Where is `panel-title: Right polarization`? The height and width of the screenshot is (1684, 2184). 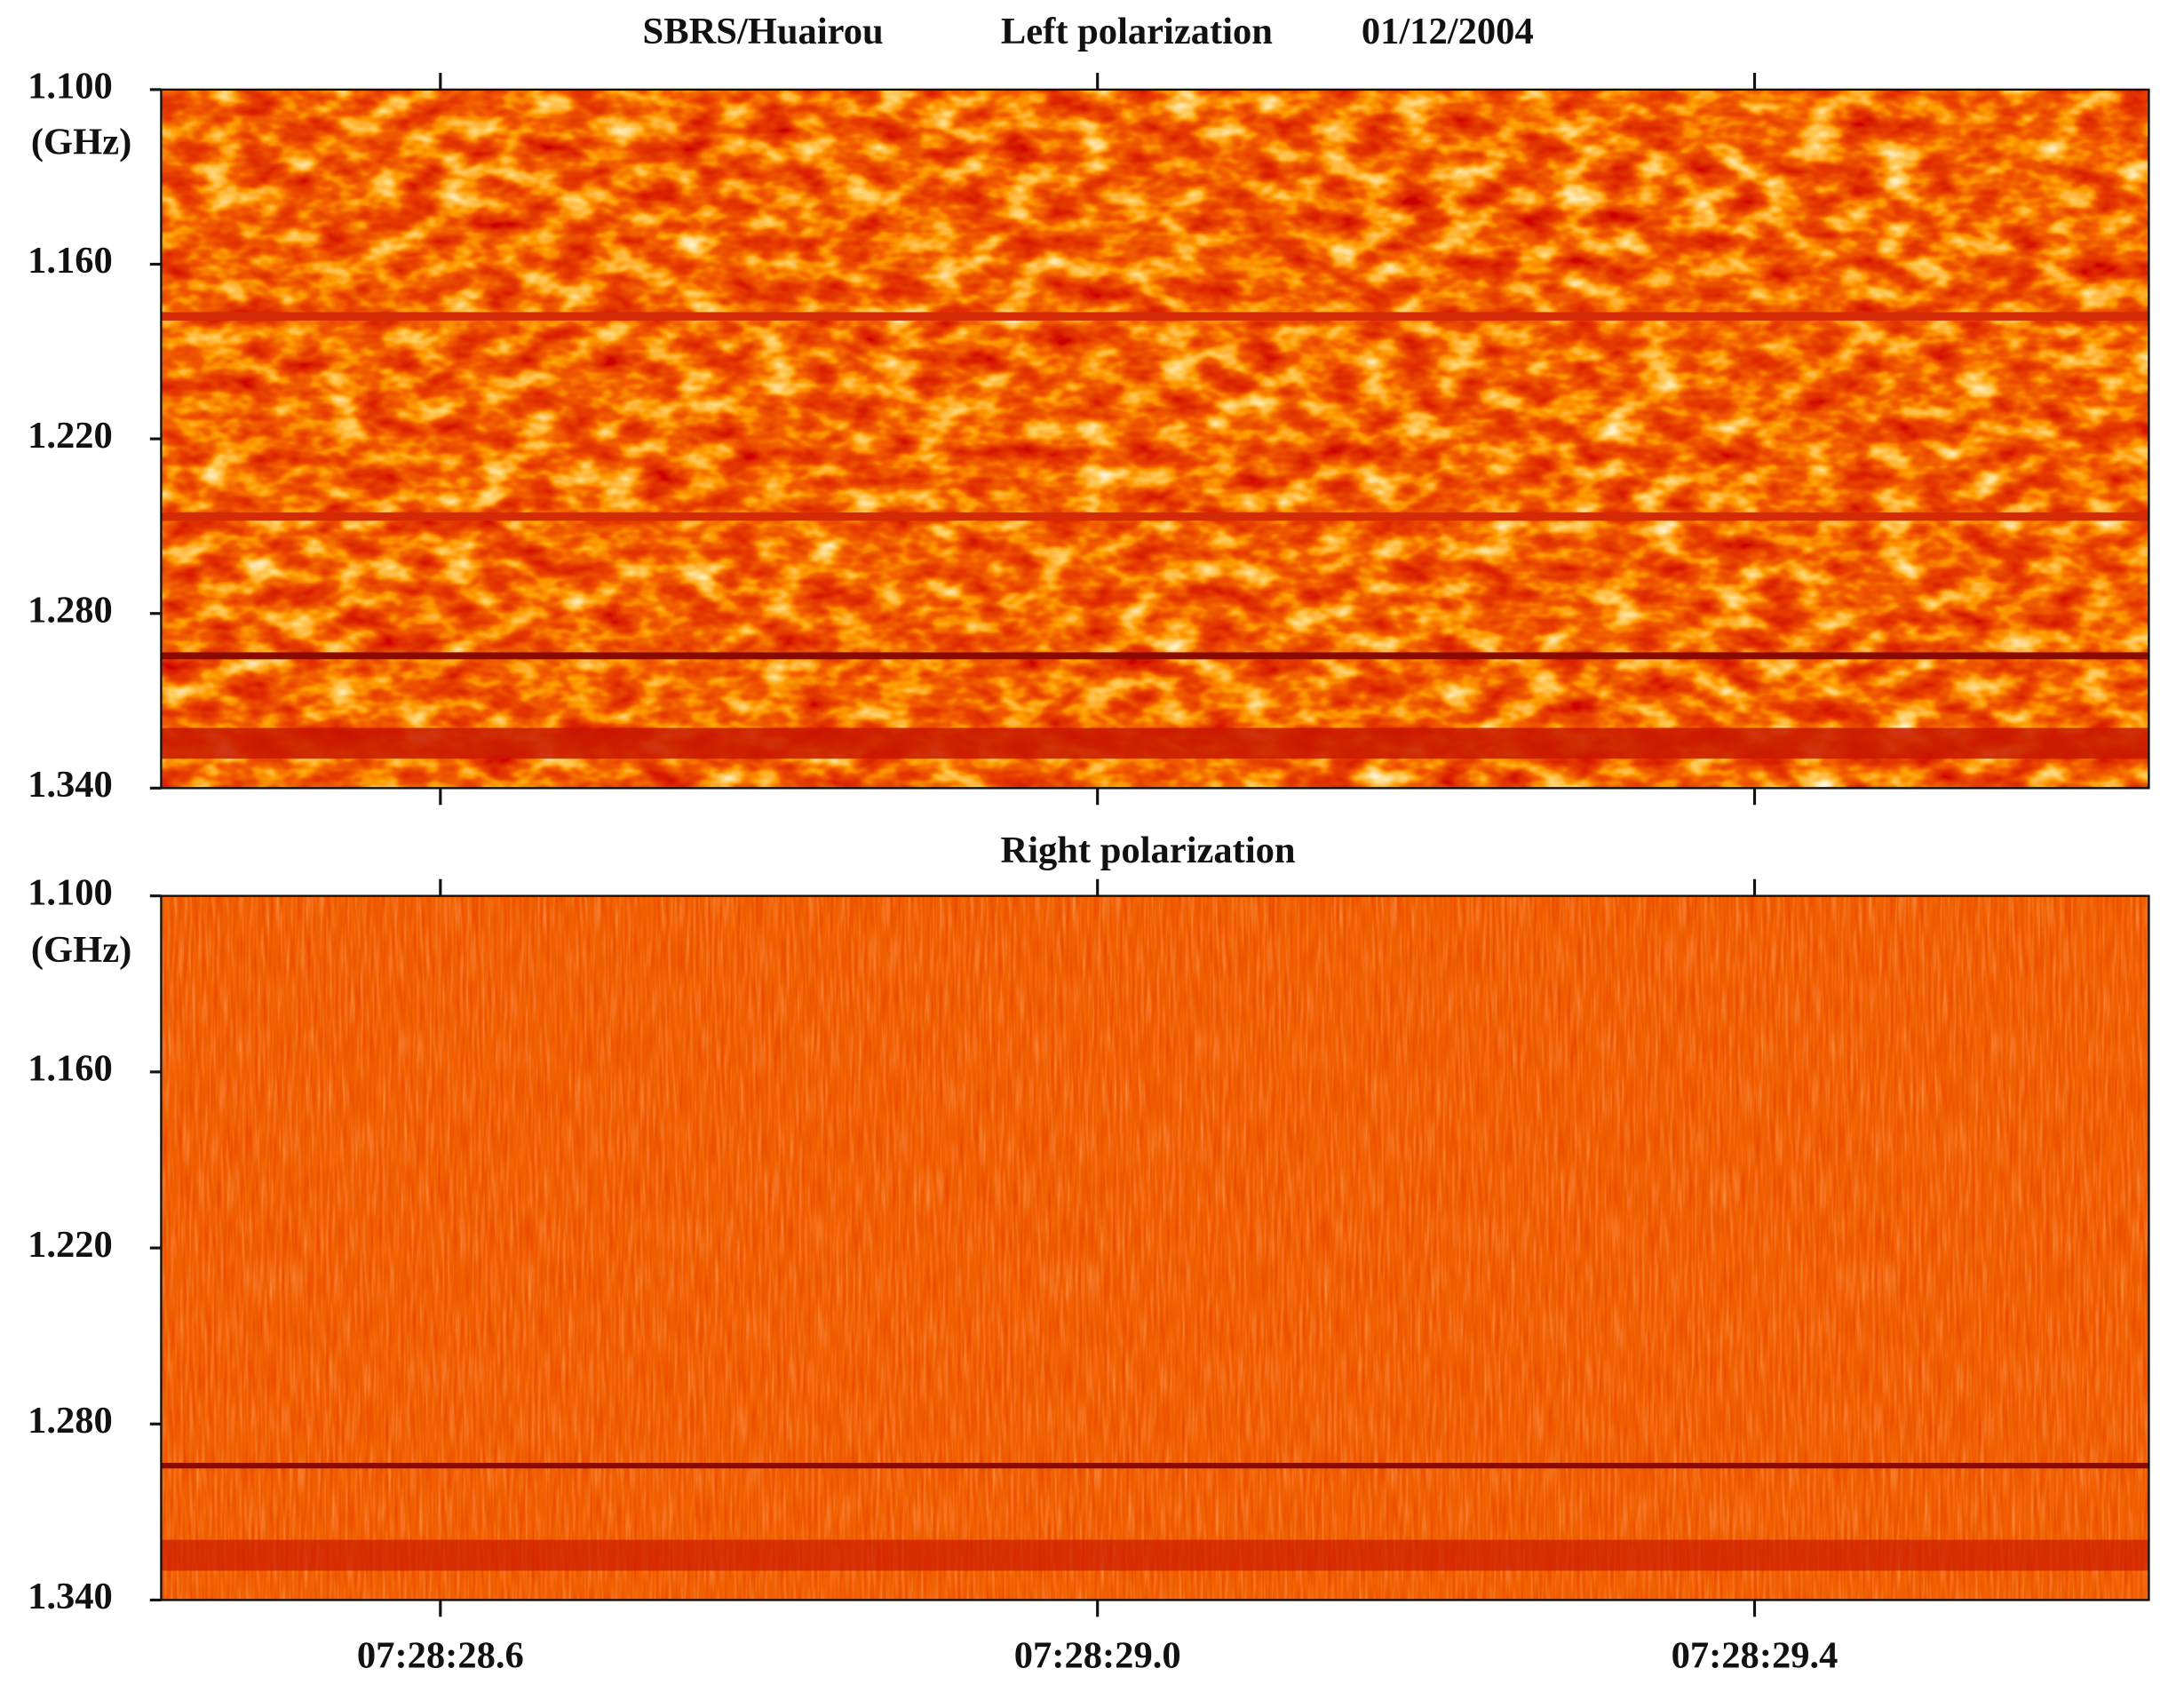
panel-title: Right polarization is located at coordinates (1147, 850).